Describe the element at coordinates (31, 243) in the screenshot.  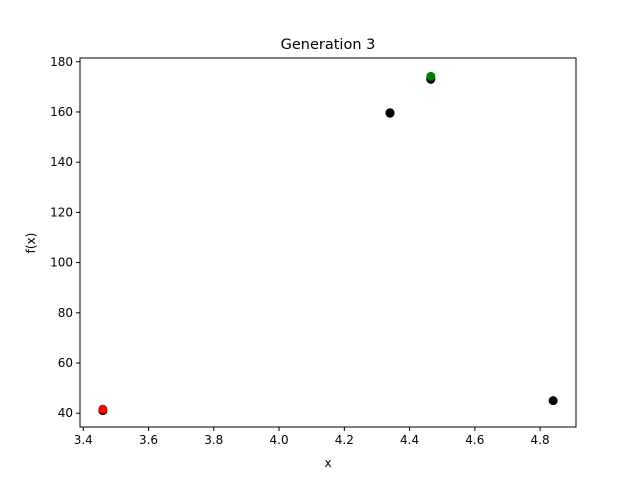
I see `y-axis-label: f(x)` at that location.